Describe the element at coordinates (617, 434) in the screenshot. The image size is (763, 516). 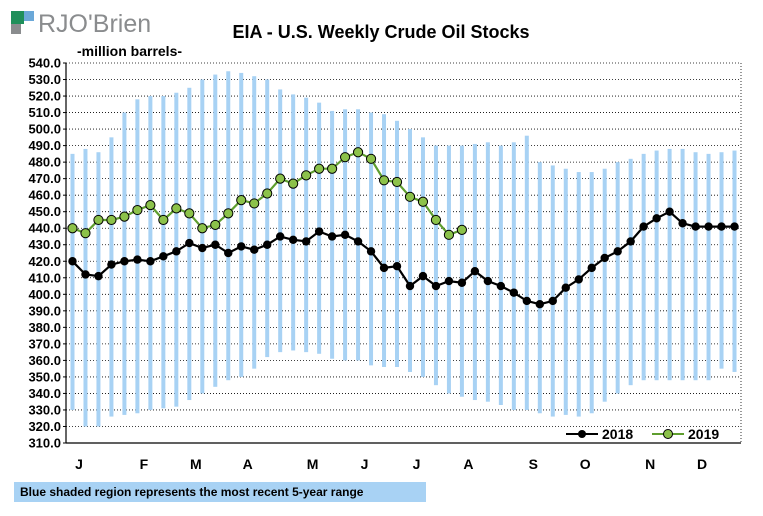
I see `legend-2018-label: 2018` at that location.